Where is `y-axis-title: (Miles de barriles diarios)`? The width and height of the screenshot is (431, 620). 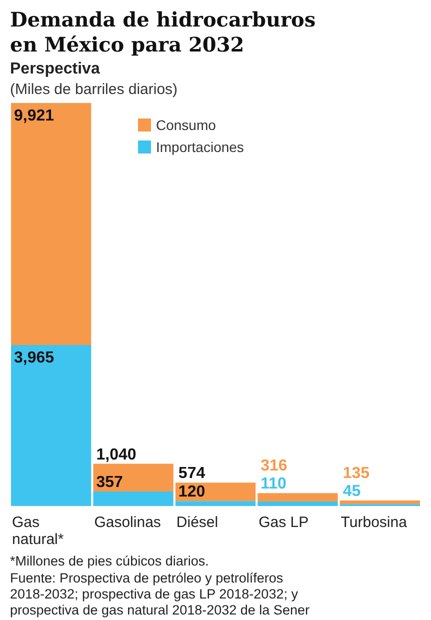
y-axis-title: (Miles de barriles diarios) is located at coordinates (94, 89).